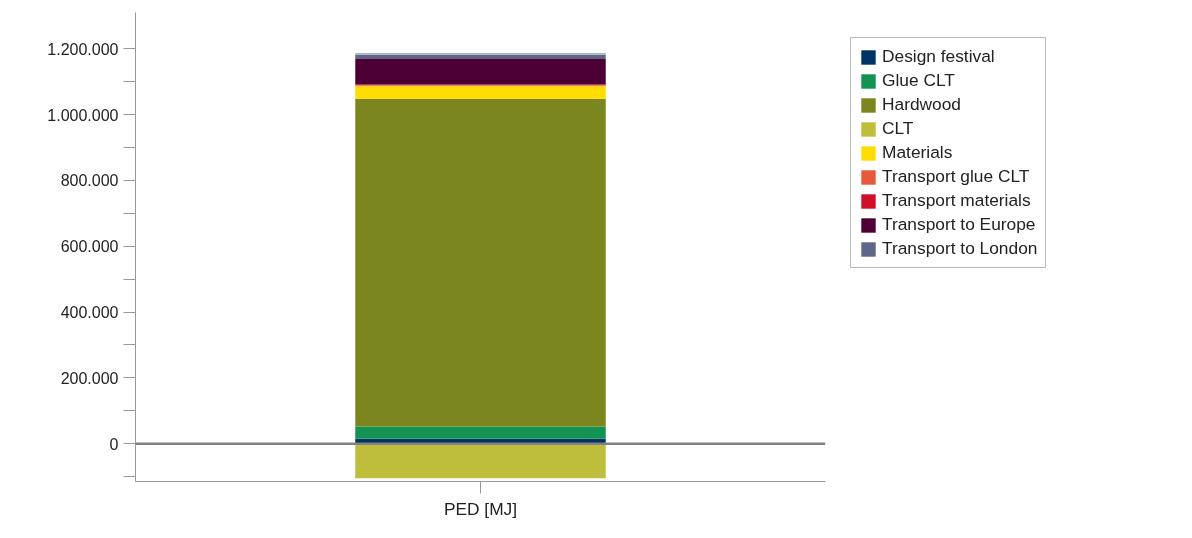 The image size is (1192, 538). What do you see at coordinates (83, 49) in the screenshot?
I see `y-tick-label: 1.200.000` at bounding box center [83, 49].